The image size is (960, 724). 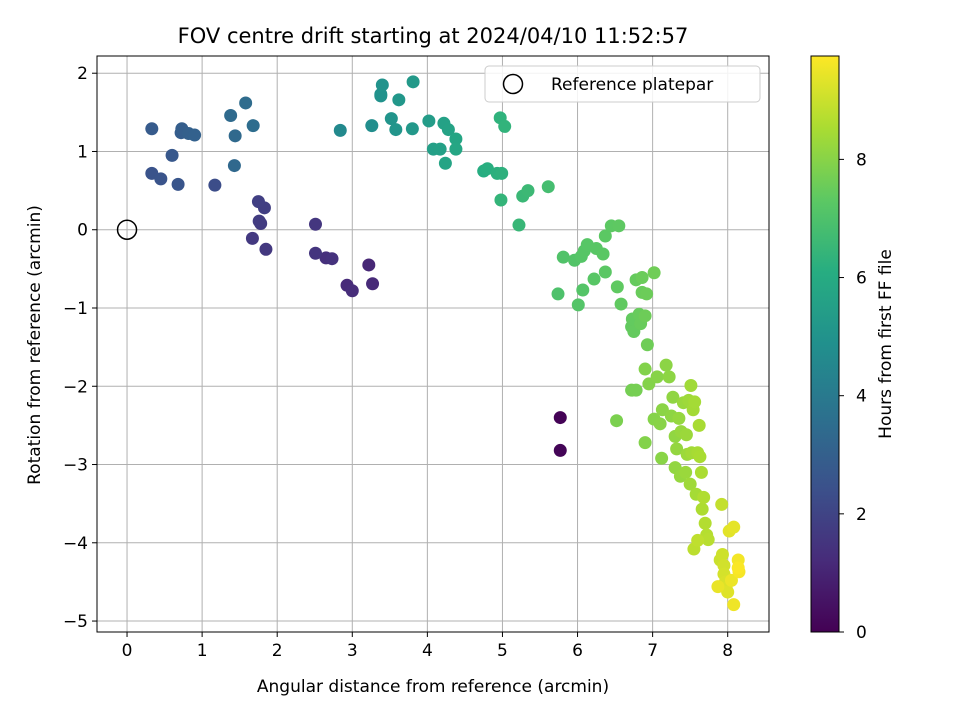 What do you see at coordinates (861, 515) in the screenshot?
I see `colorbar-tick-label: 2` at bounding box center [861, 515].